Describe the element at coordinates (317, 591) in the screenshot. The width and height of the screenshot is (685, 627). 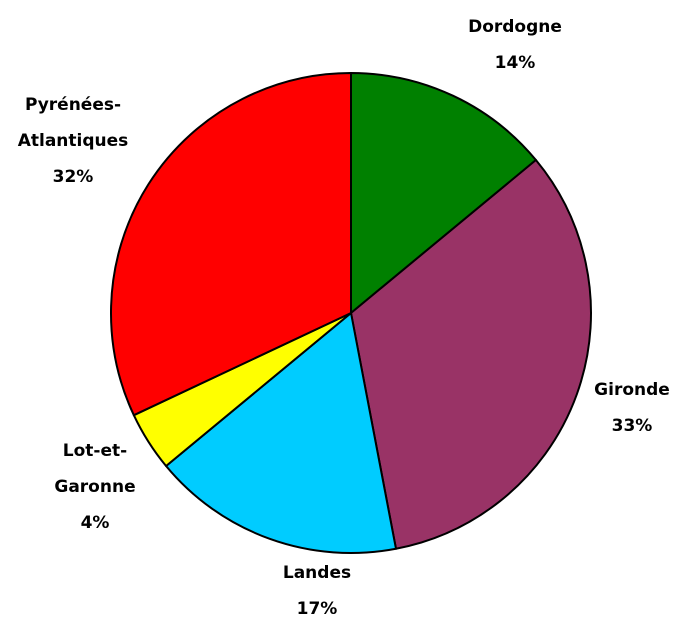
I see `slice-label: Landes 17%` at that location.